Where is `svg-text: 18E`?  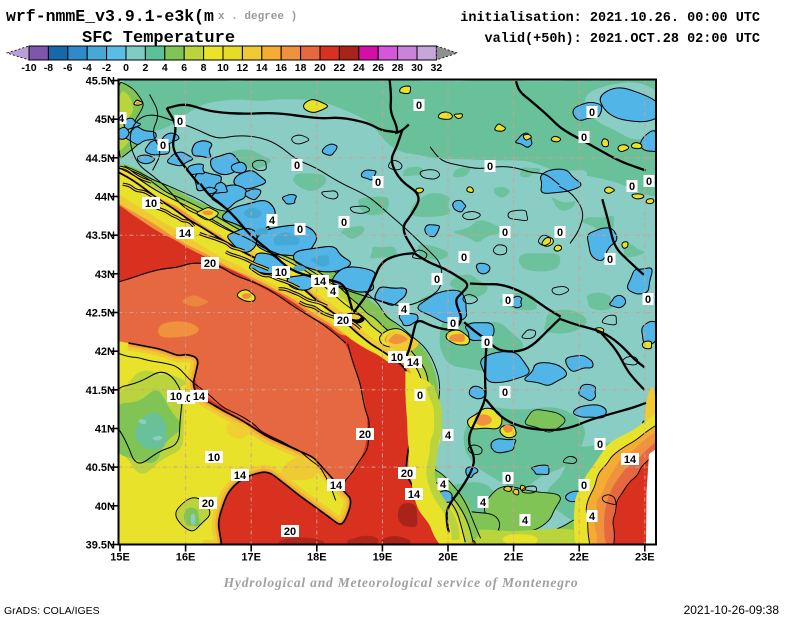
svg-text: 18E is located at coordinates (317, 558).